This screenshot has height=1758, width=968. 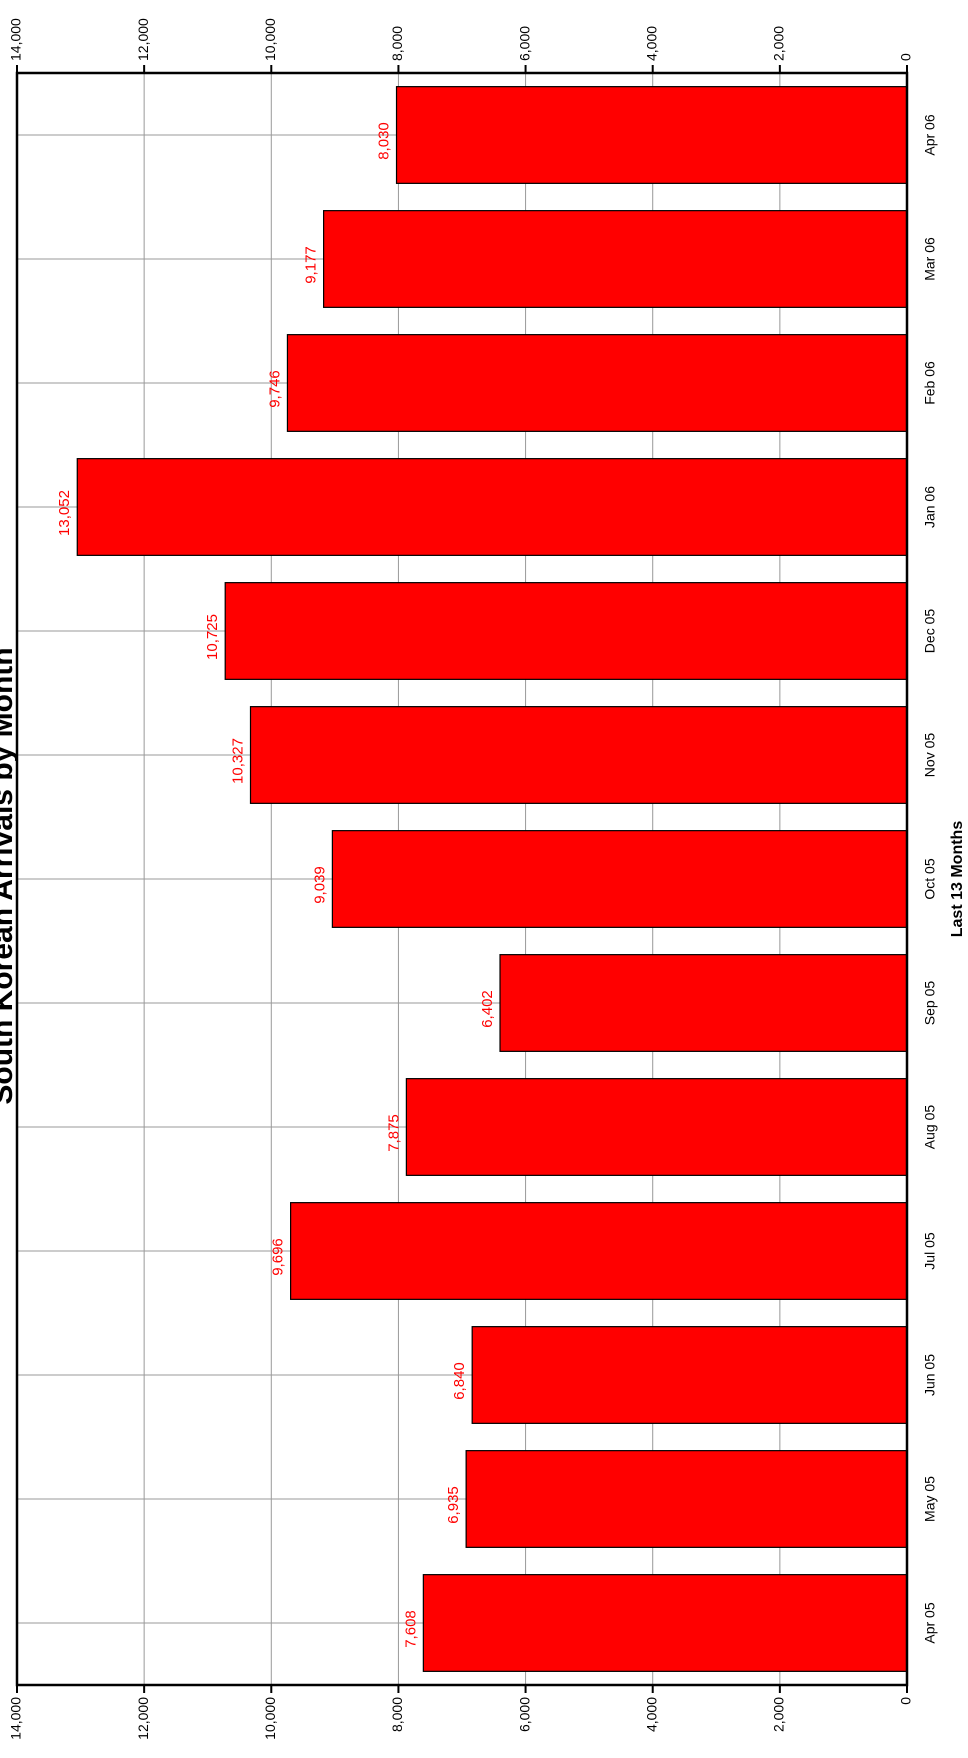 I want to click on x-tick-label: May 05, so click(x=930, y=1499).